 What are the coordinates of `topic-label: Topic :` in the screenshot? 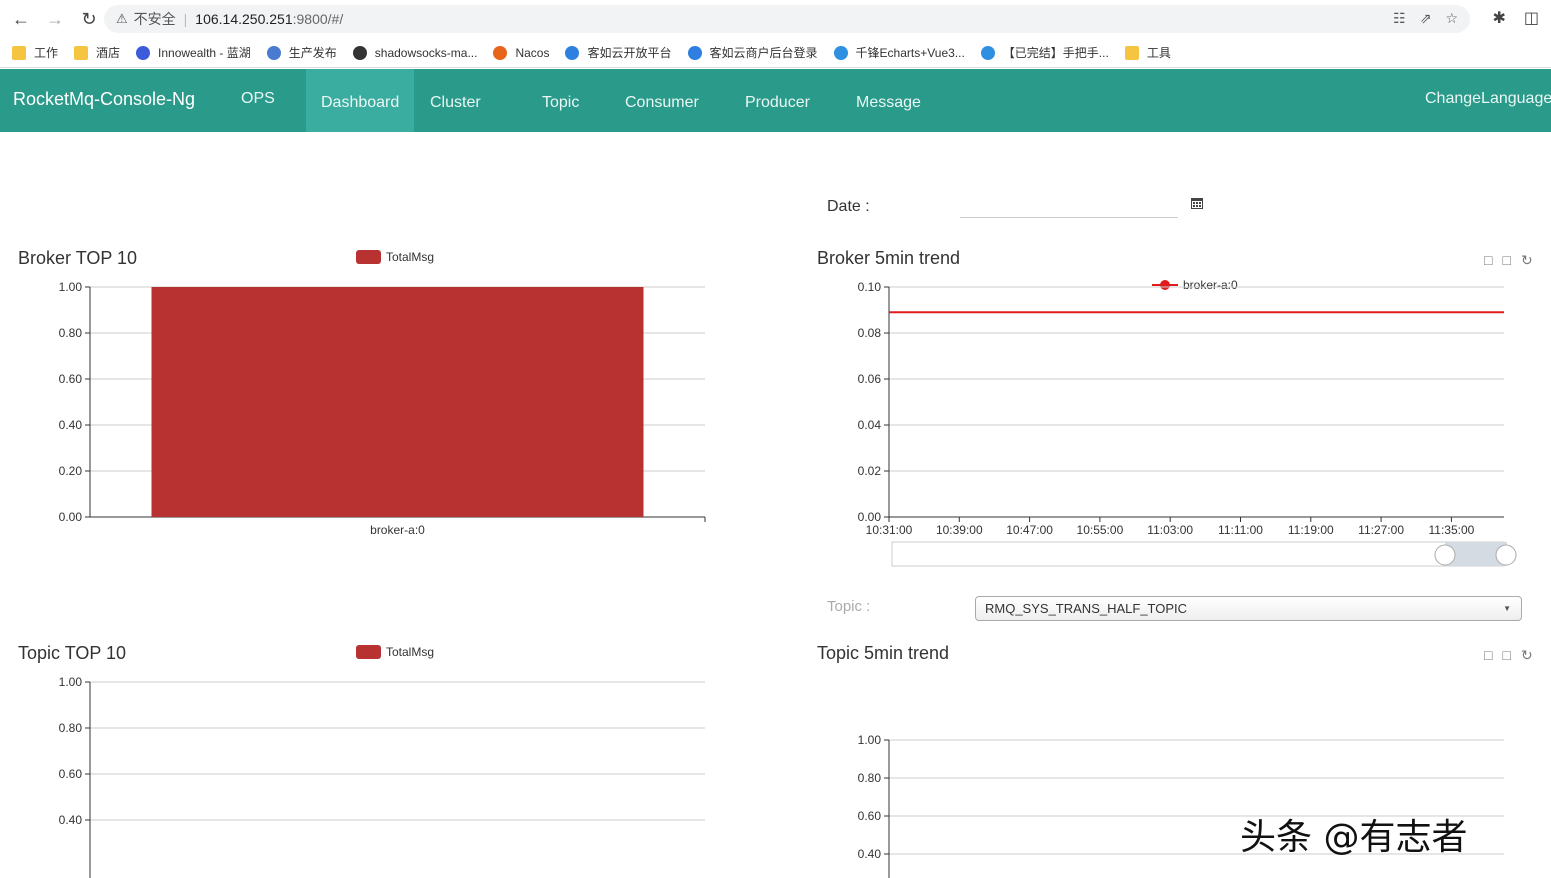 It's located at (849, 606).